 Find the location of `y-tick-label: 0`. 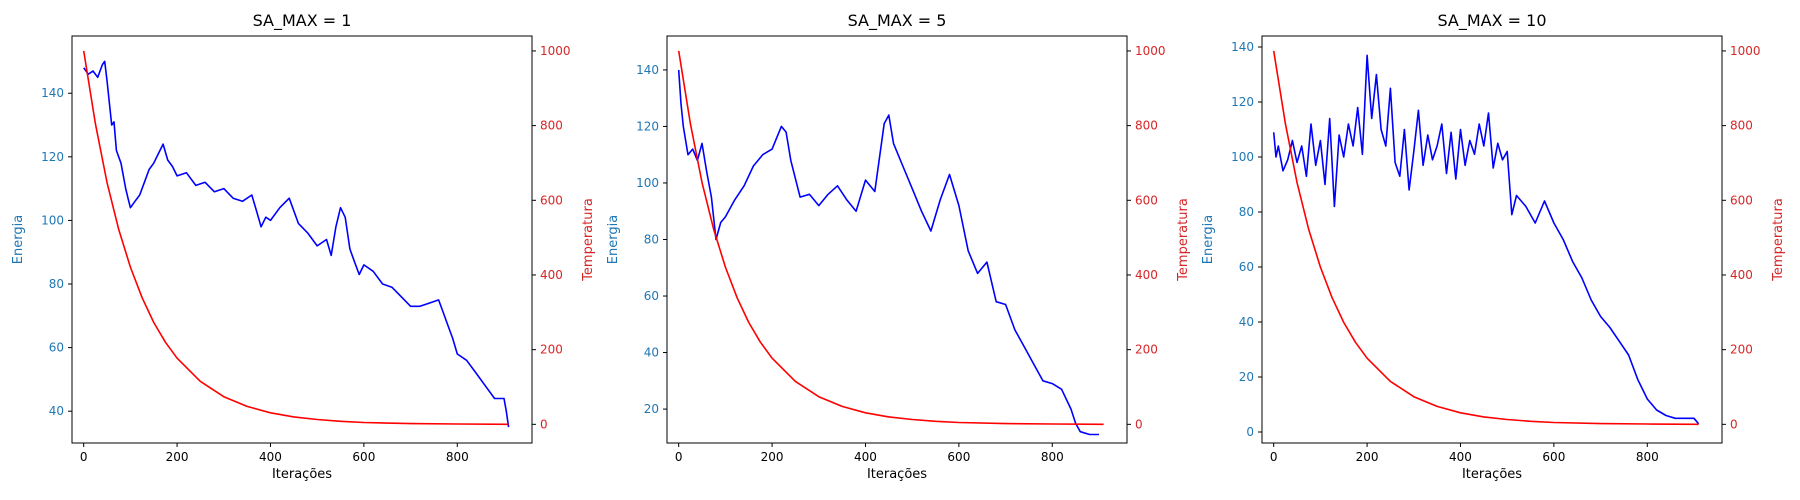

y-tick-label: 0 is located at coordinates (1250, 432).